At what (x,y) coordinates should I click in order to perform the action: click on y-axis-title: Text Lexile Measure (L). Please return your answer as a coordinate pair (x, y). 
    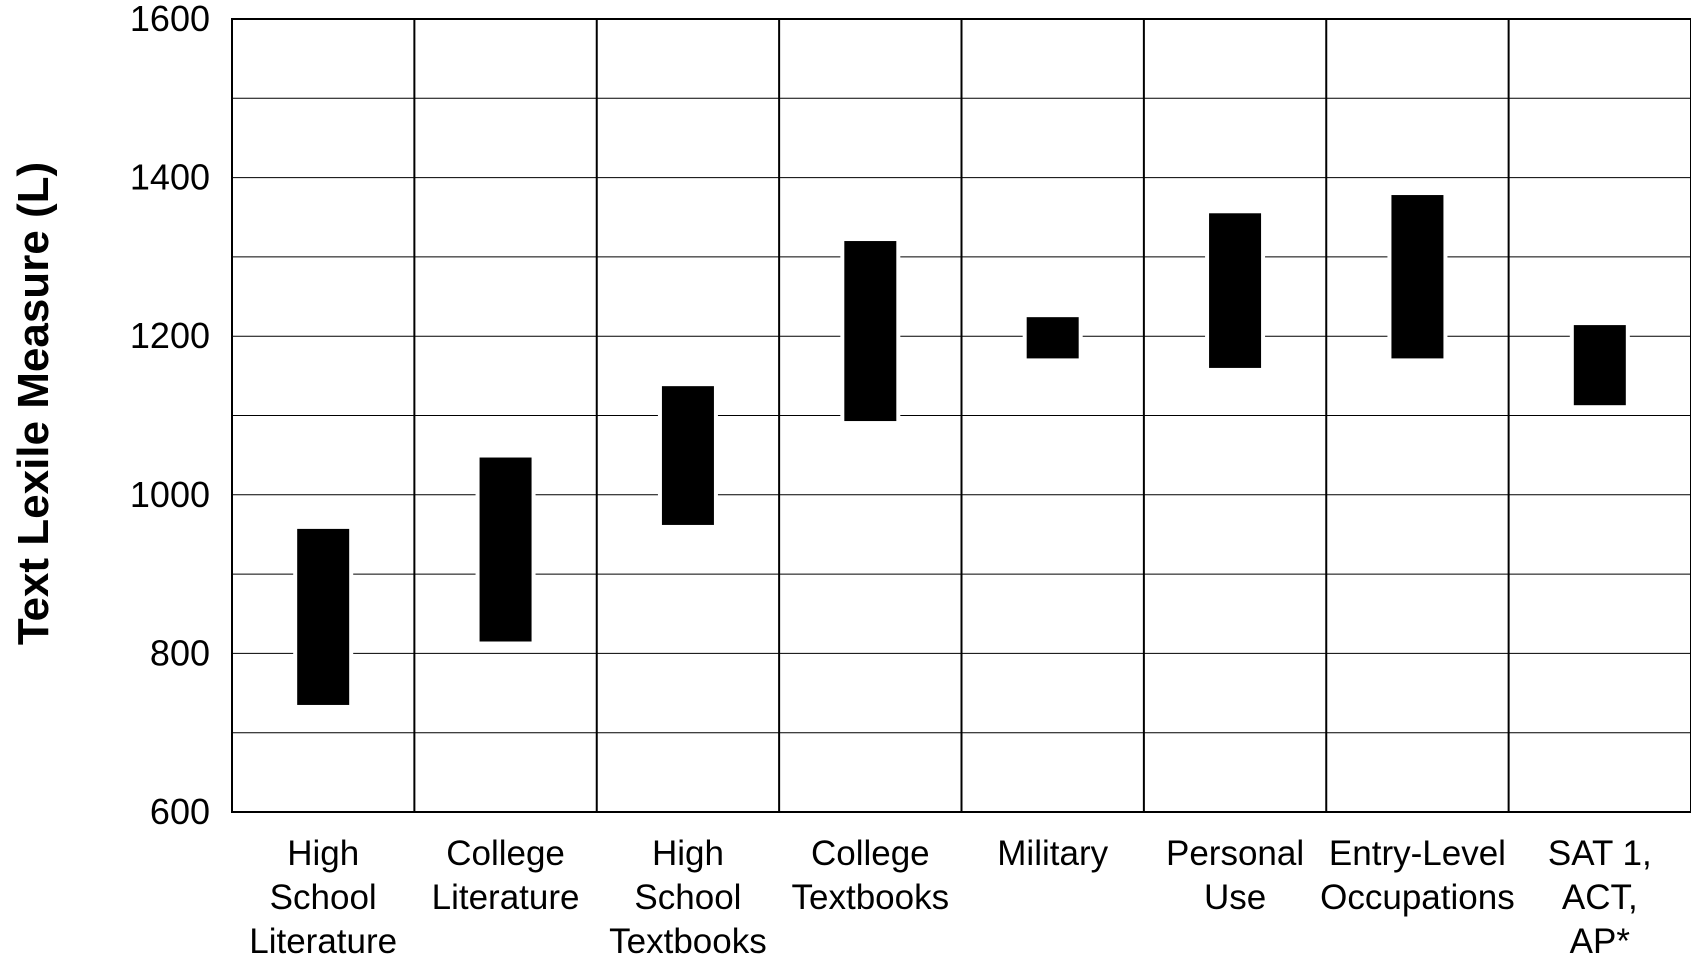
    Looking at the image, I should click on (33, 403).